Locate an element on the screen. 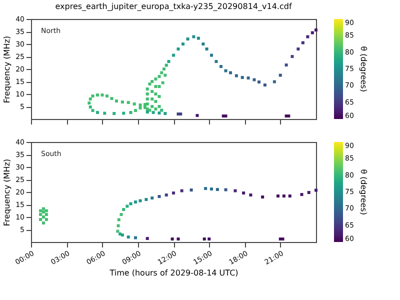 This screenshot has height=300, width=400. chart-title: expres_earth_jupiter_europa_txka-y235_20290814_v14.cdf is located at coordinates (173, 6).